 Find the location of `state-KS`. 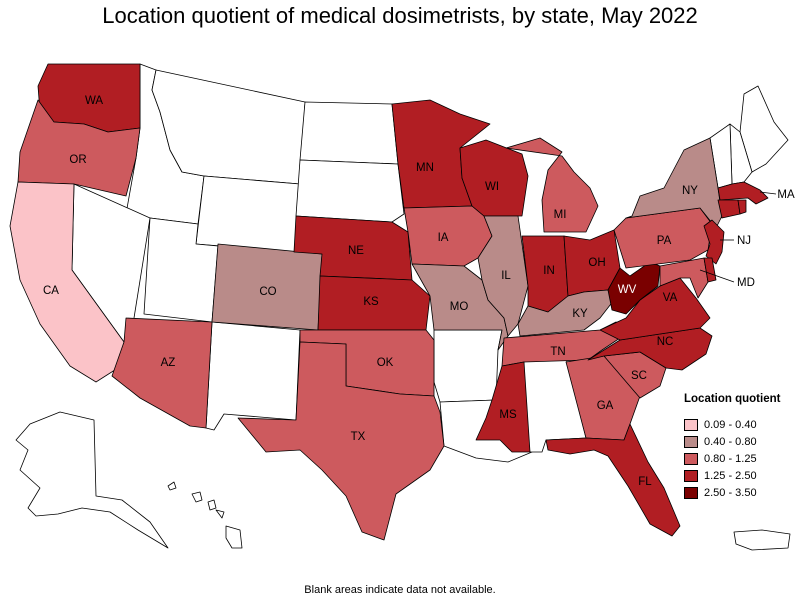

state-KS is located at coordinates (374, 303).